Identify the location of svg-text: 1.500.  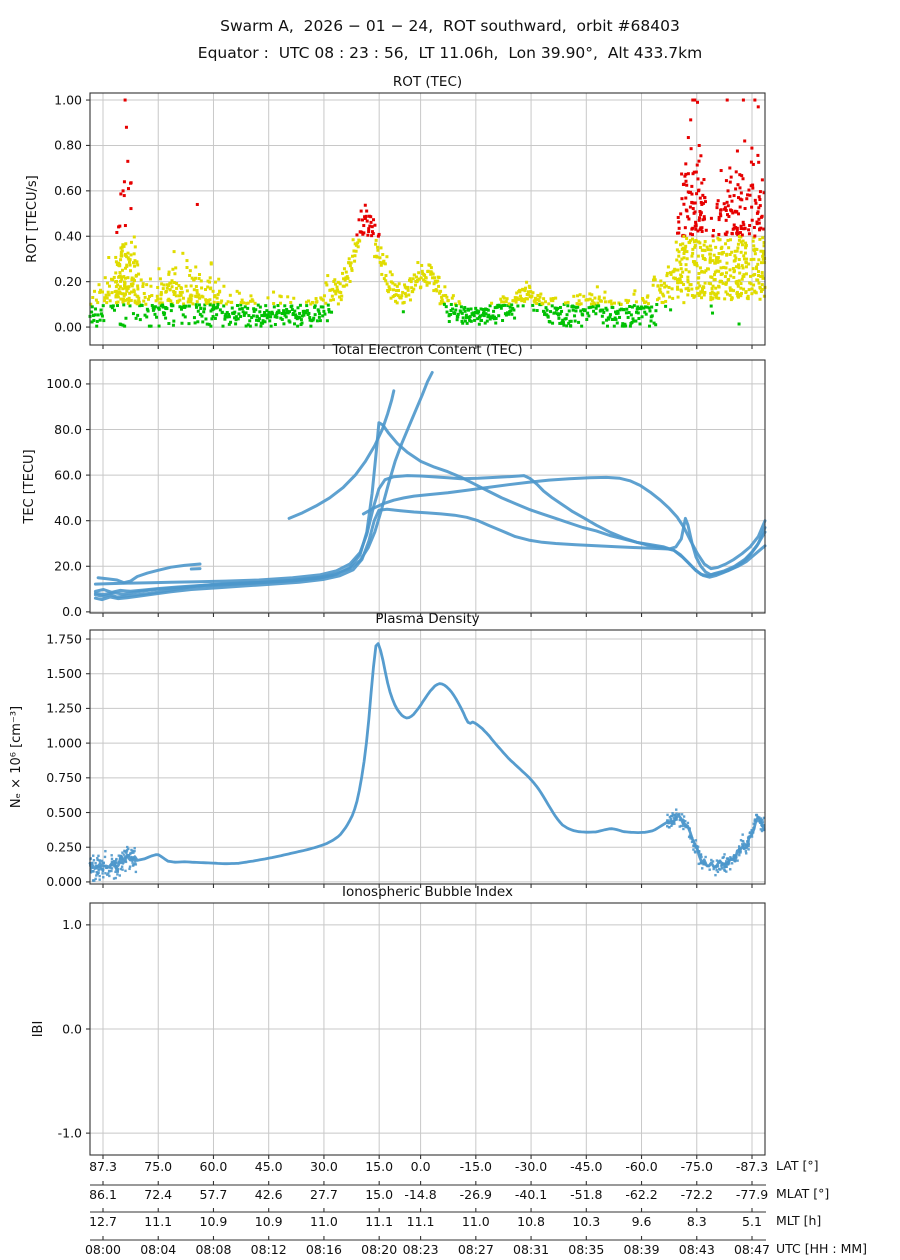
(64, 673).